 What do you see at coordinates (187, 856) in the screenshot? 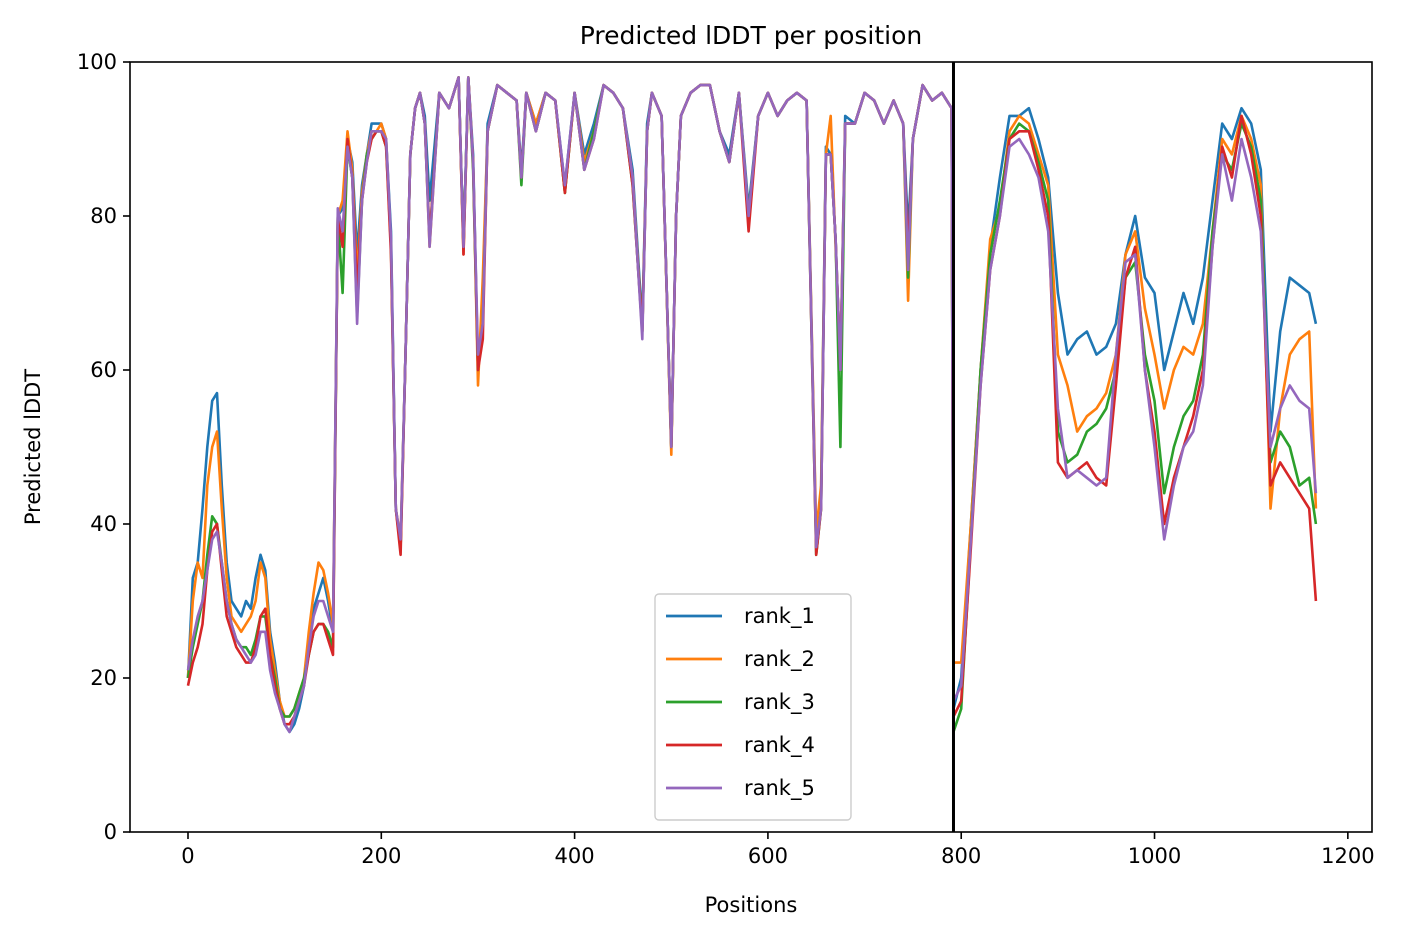
I see `x-tick-label: 0` at bounding box center [187, 856].